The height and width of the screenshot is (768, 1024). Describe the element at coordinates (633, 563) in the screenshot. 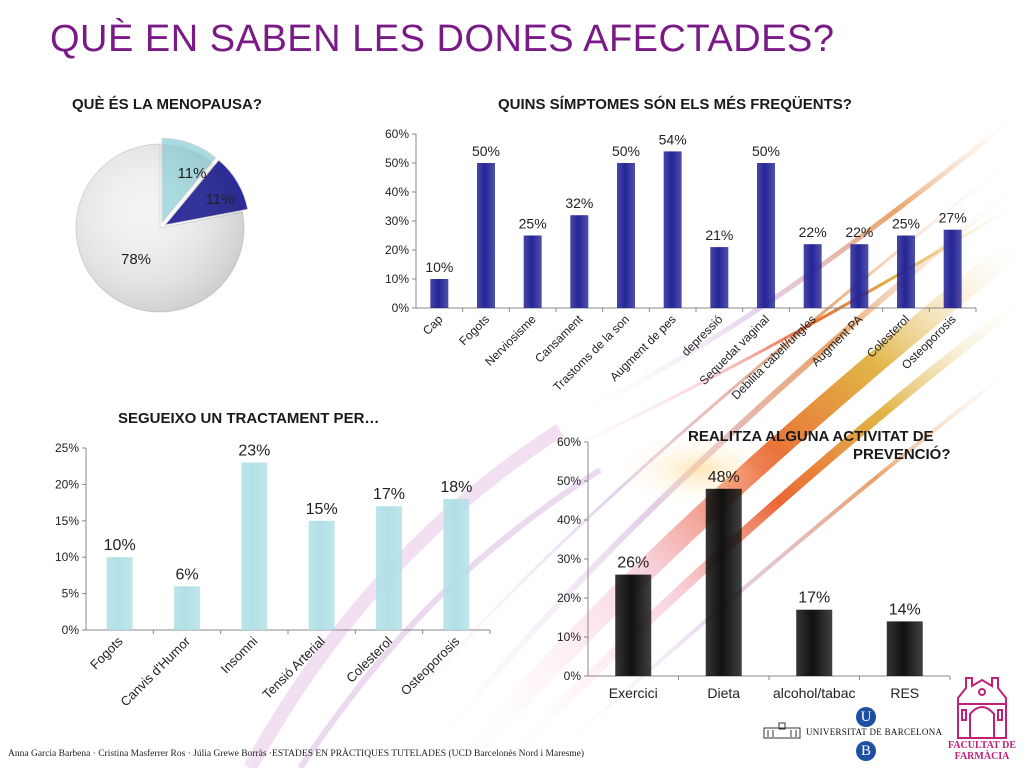

I see `prevention-value-label-1: 26%` at that location.